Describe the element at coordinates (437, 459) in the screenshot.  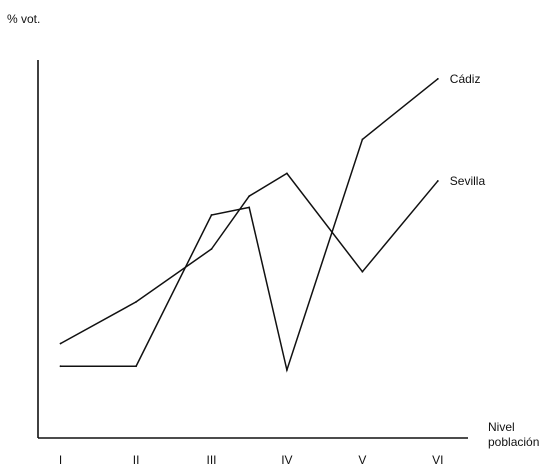
I see `x-tick-label-vi: VI` at that location.